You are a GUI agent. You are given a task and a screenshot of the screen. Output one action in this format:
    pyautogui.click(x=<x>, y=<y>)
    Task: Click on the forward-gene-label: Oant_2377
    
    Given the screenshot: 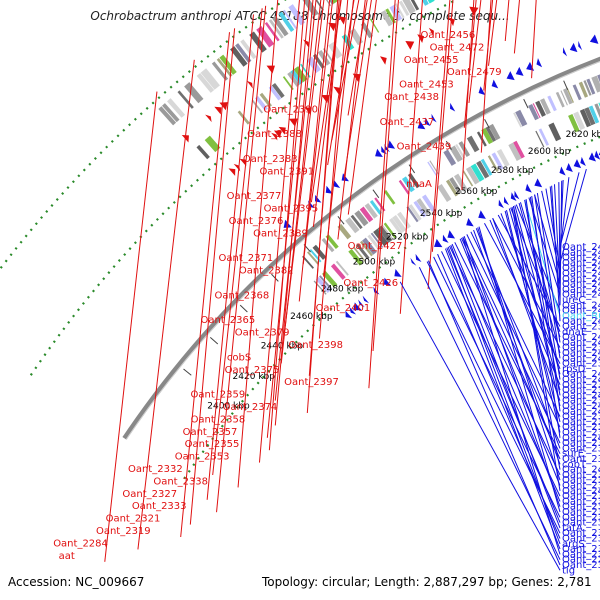 What is the action you would take?
    pyautogui.click(x=254, y=196)
    